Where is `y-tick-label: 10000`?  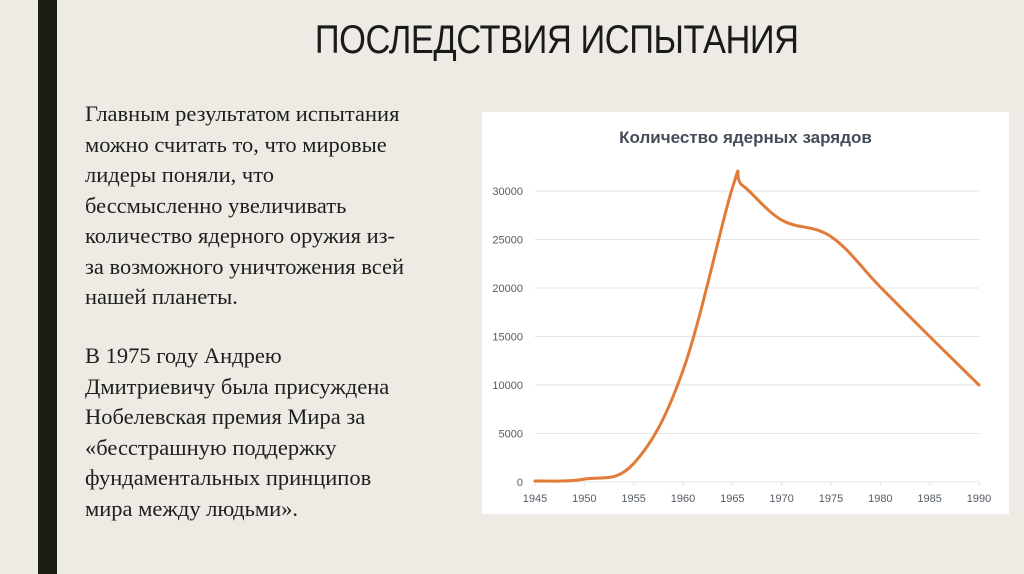
y-tick-label: 10000 is located at coordinates (507, 386).